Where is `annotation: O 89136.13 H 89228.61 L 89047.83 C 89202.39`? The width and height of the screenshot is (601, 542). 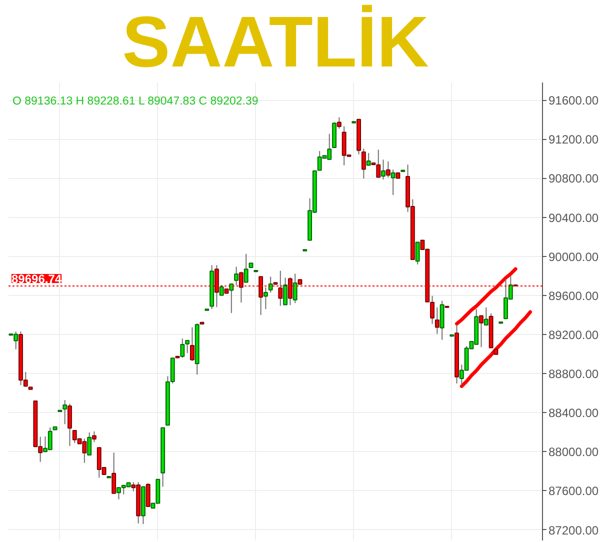
annotation: O 89136.13 H 89228.61 L 89047.83 C 89202.39 is located at coordinates (135, 102).